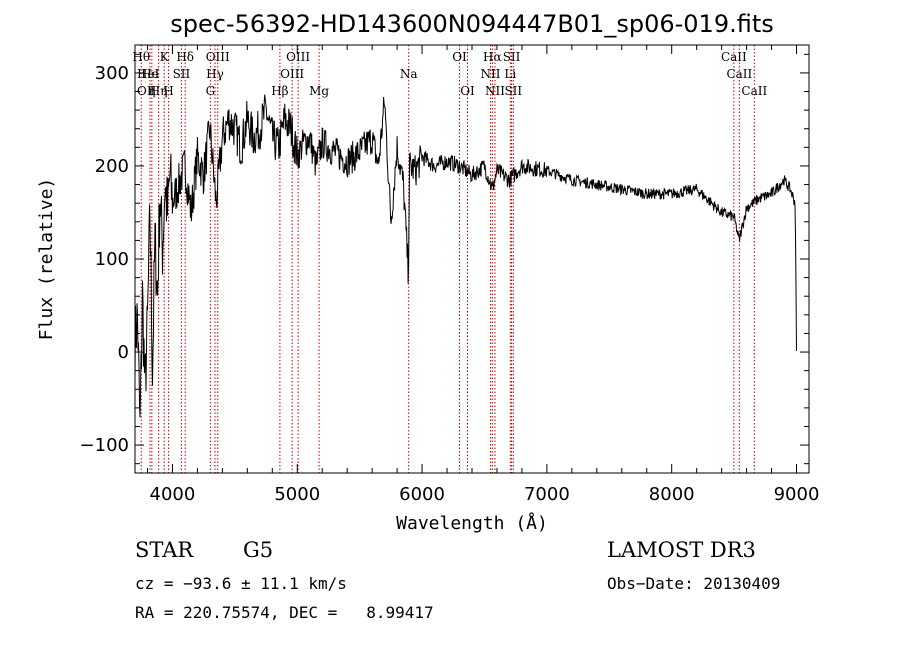  What do you see at coordinates (211, 91) in the screenshot?
I see `marker-label: G` at bounding box center [211, 91].